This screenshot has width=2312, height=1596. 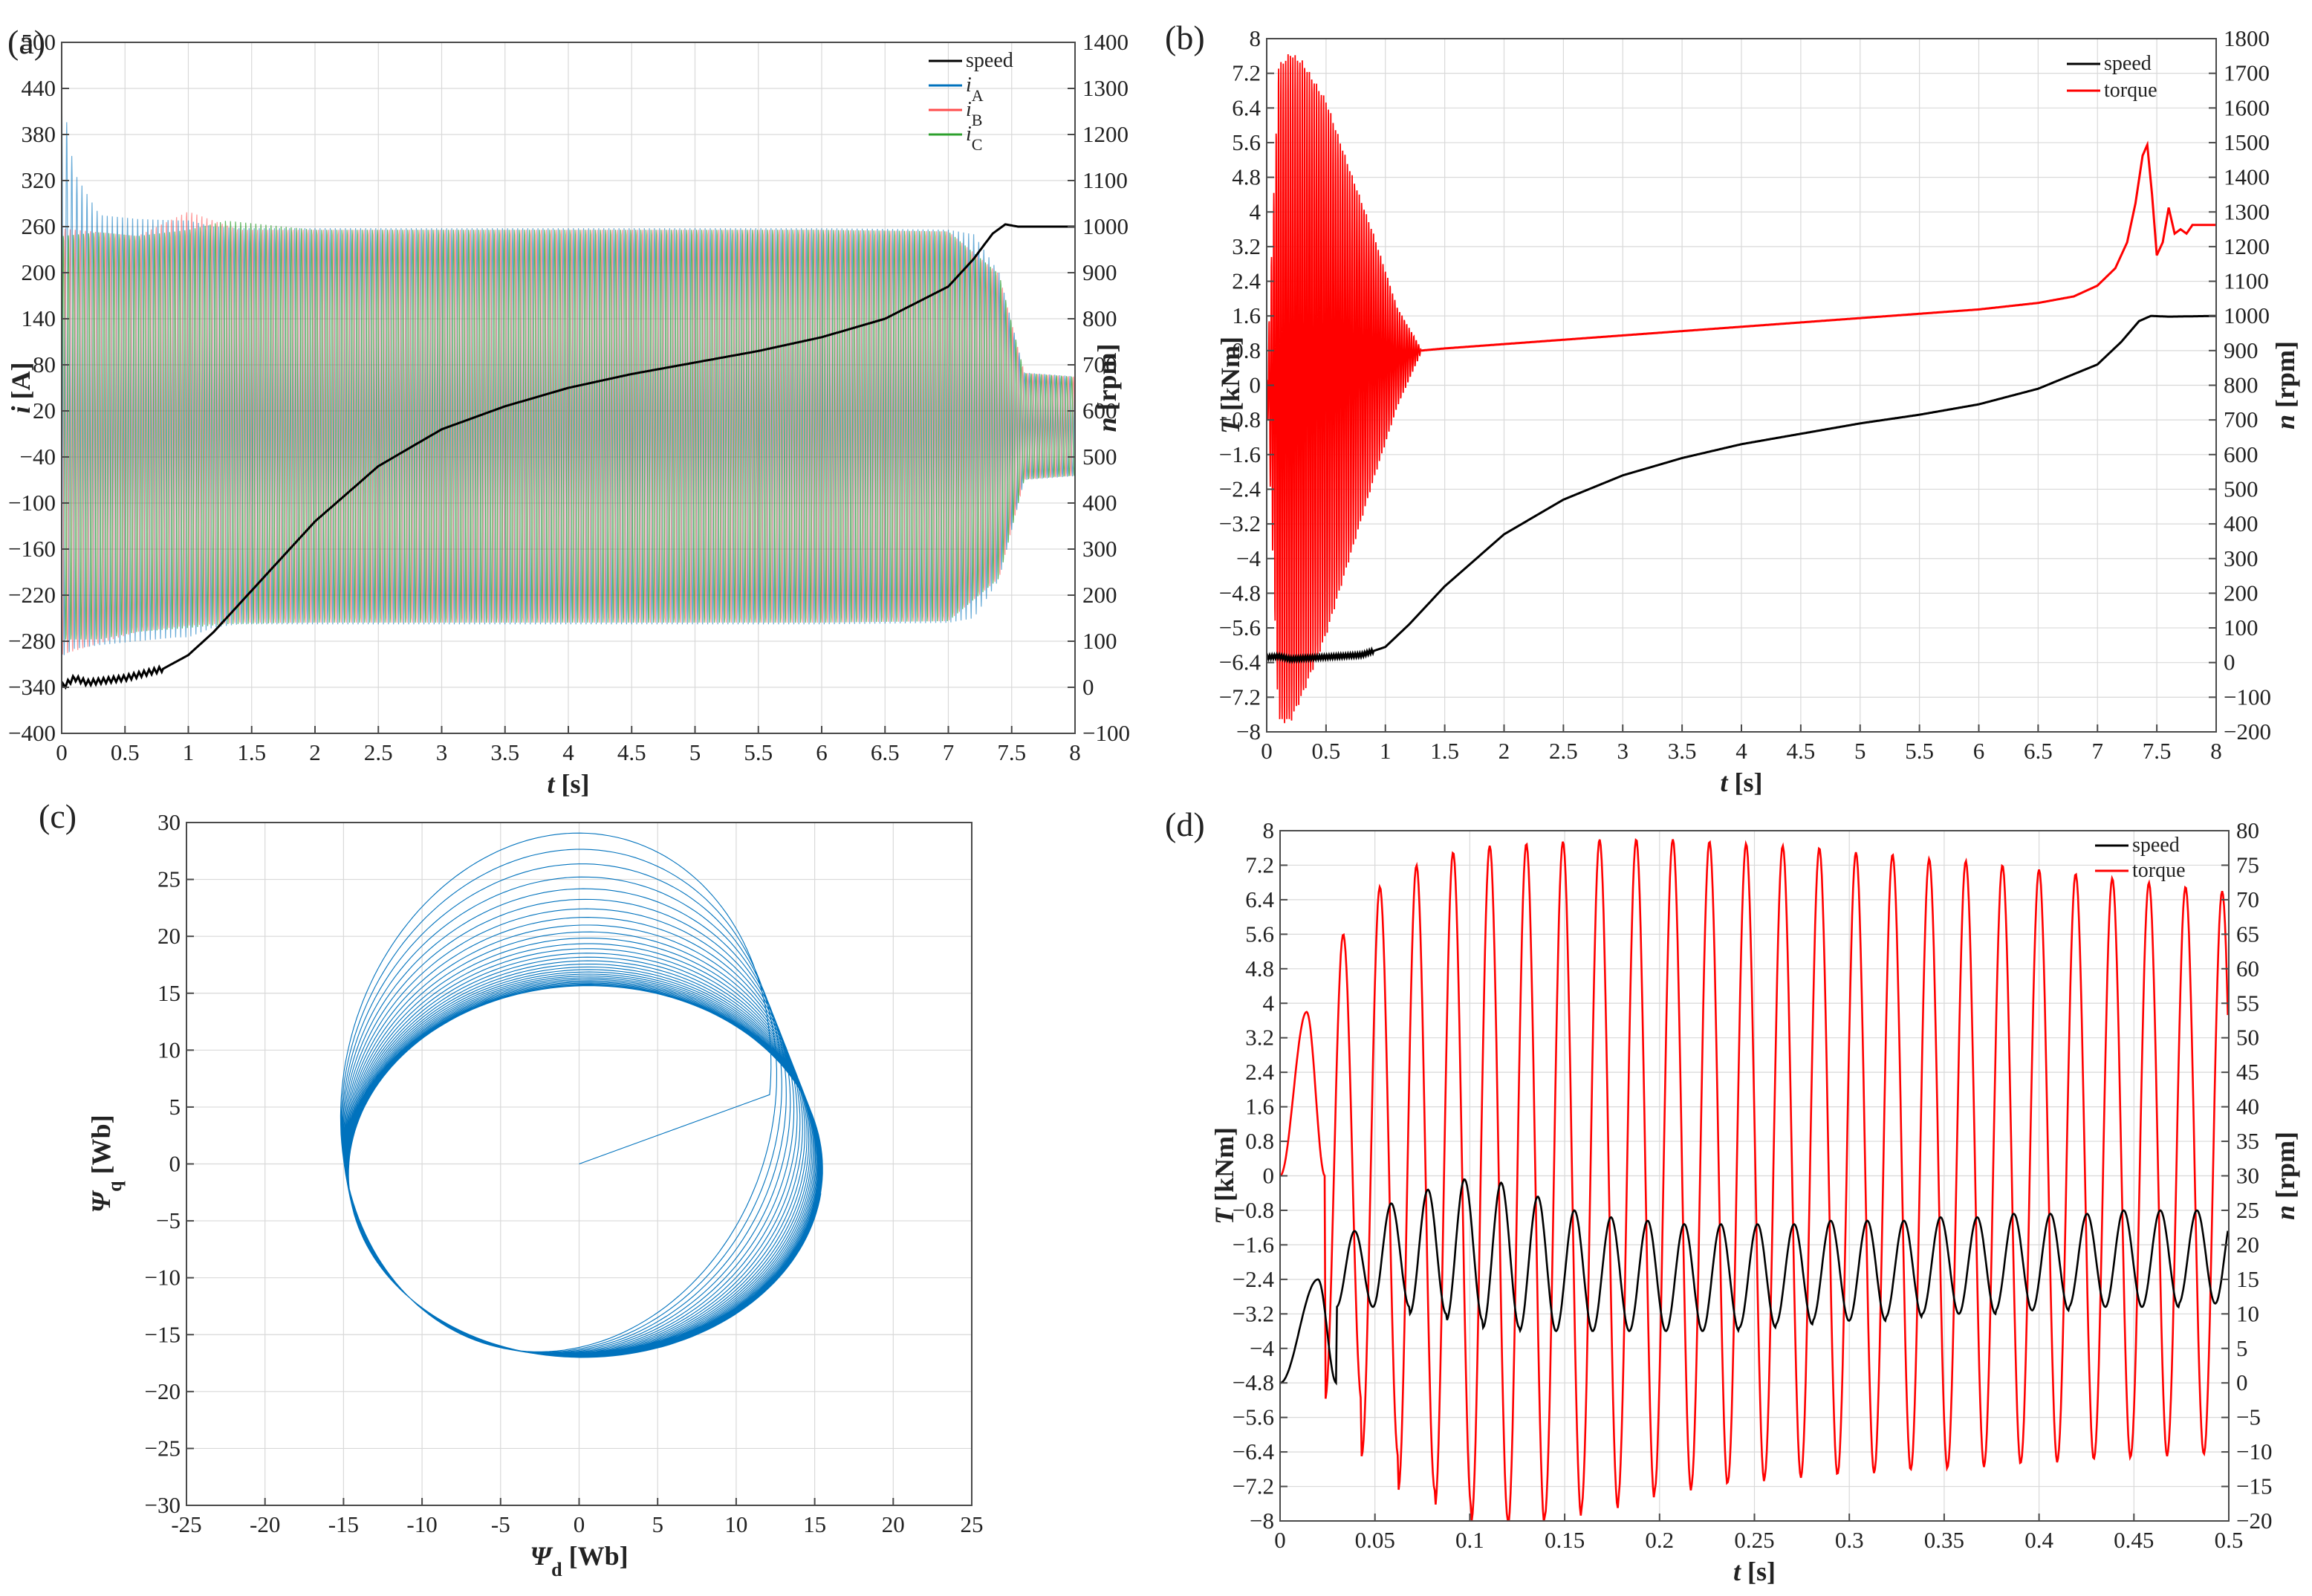 What do you see at coordinates (1246, 350) in the screenshot?
I see `y-tick-label: 0.8` at bounding box center [1246, 350].